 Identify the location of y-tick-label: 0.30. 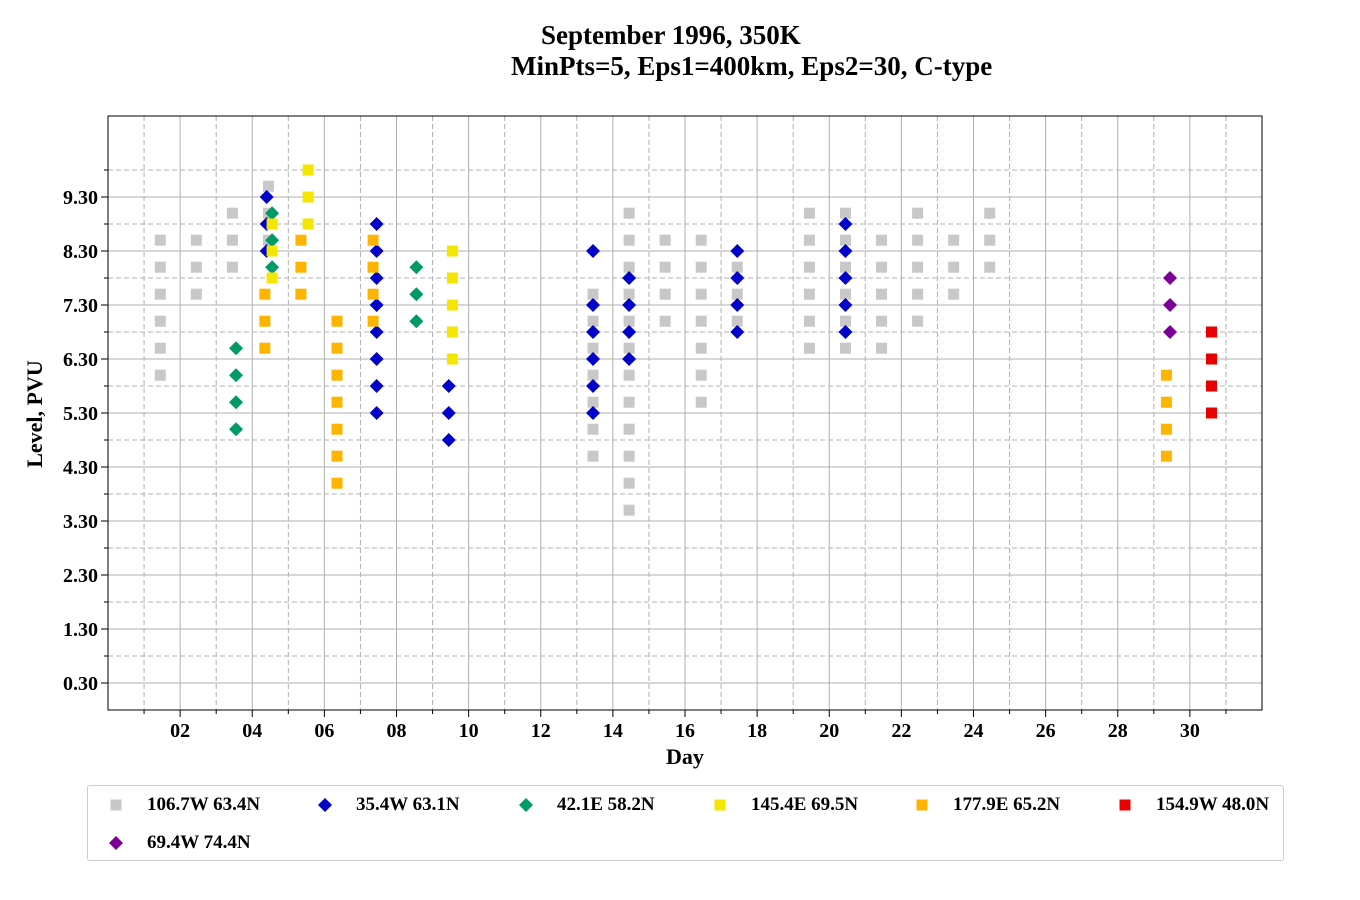
(80, 684).